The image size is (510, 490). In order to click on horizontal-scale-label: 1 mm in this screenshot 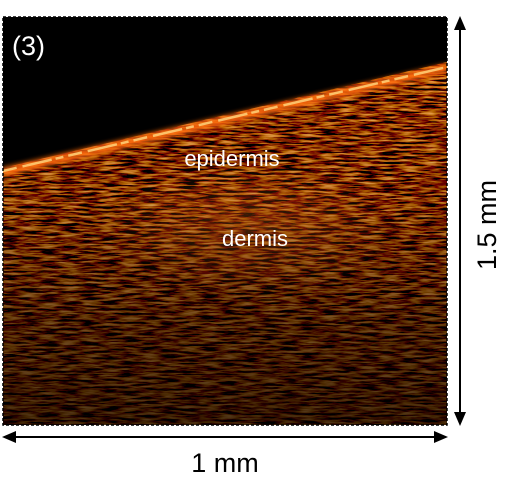, I will do `click(225, 463)`.